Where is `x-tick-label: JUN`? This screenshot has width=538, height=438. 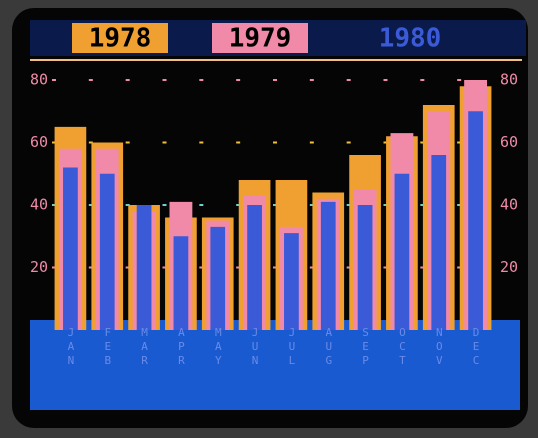 x-tick-label: JUN is located at coordinates (255, 347).